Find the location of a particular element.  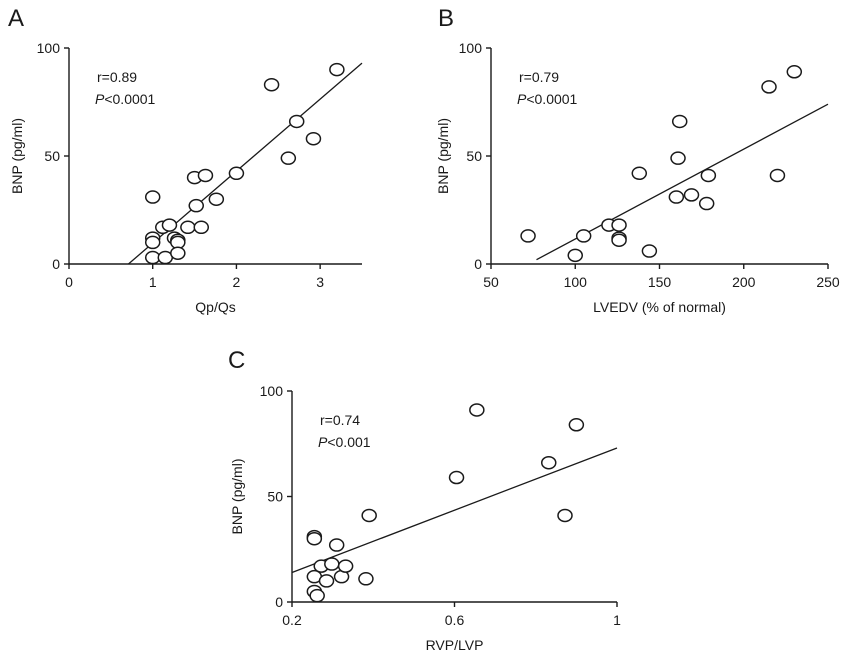

x-tick-label: 150 is located at coordinates (660, 282).